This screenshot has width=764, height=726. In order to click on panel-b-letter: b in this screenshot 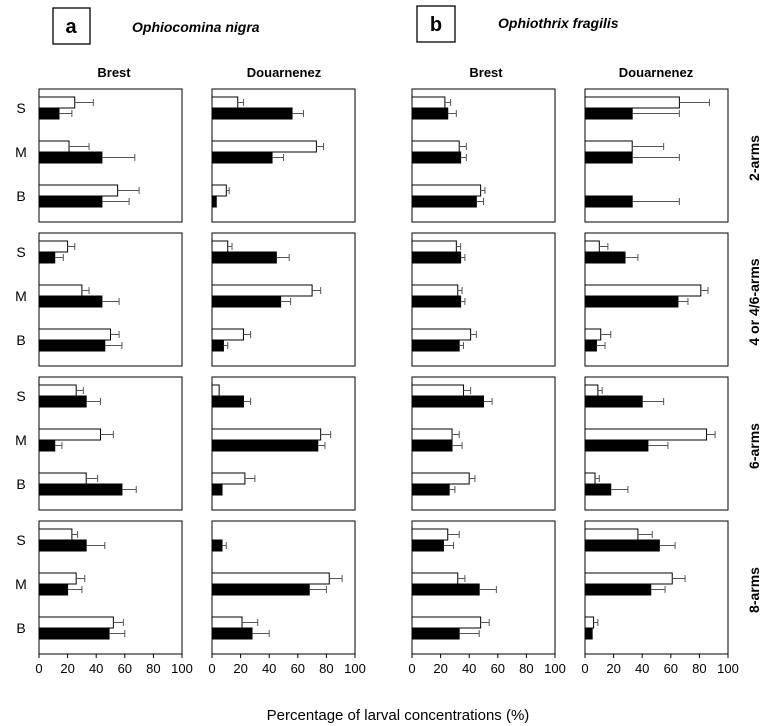, I will do `click(436, 25)`.